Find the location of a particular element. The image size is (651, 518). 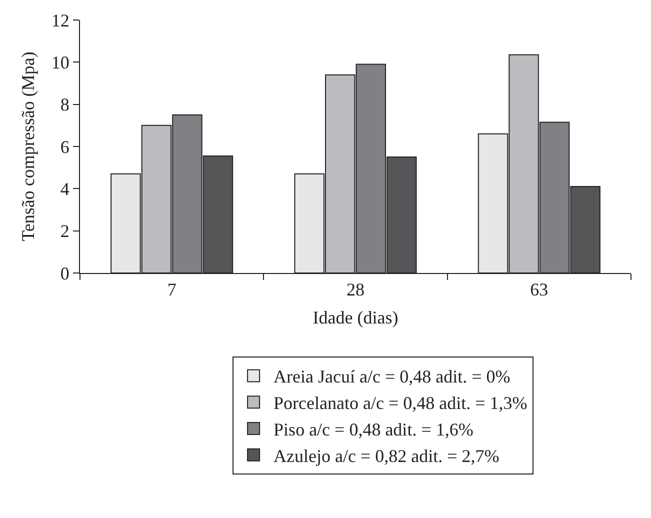

y-tick-label: 12 is located at coordinates (60, 20).